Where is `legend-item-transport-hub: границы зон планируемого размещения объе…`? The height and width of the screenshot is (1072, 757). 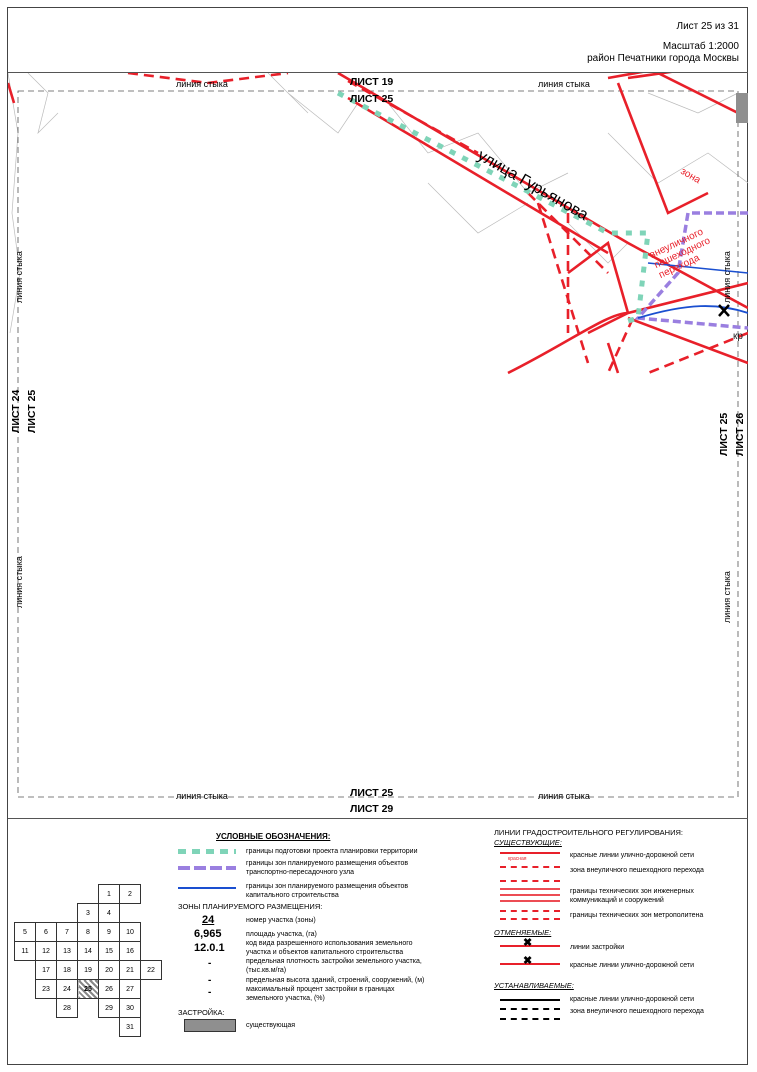
legend-item-transport-hub: границы зон планируемого размещения объе… is located at coordinates (327, 868).